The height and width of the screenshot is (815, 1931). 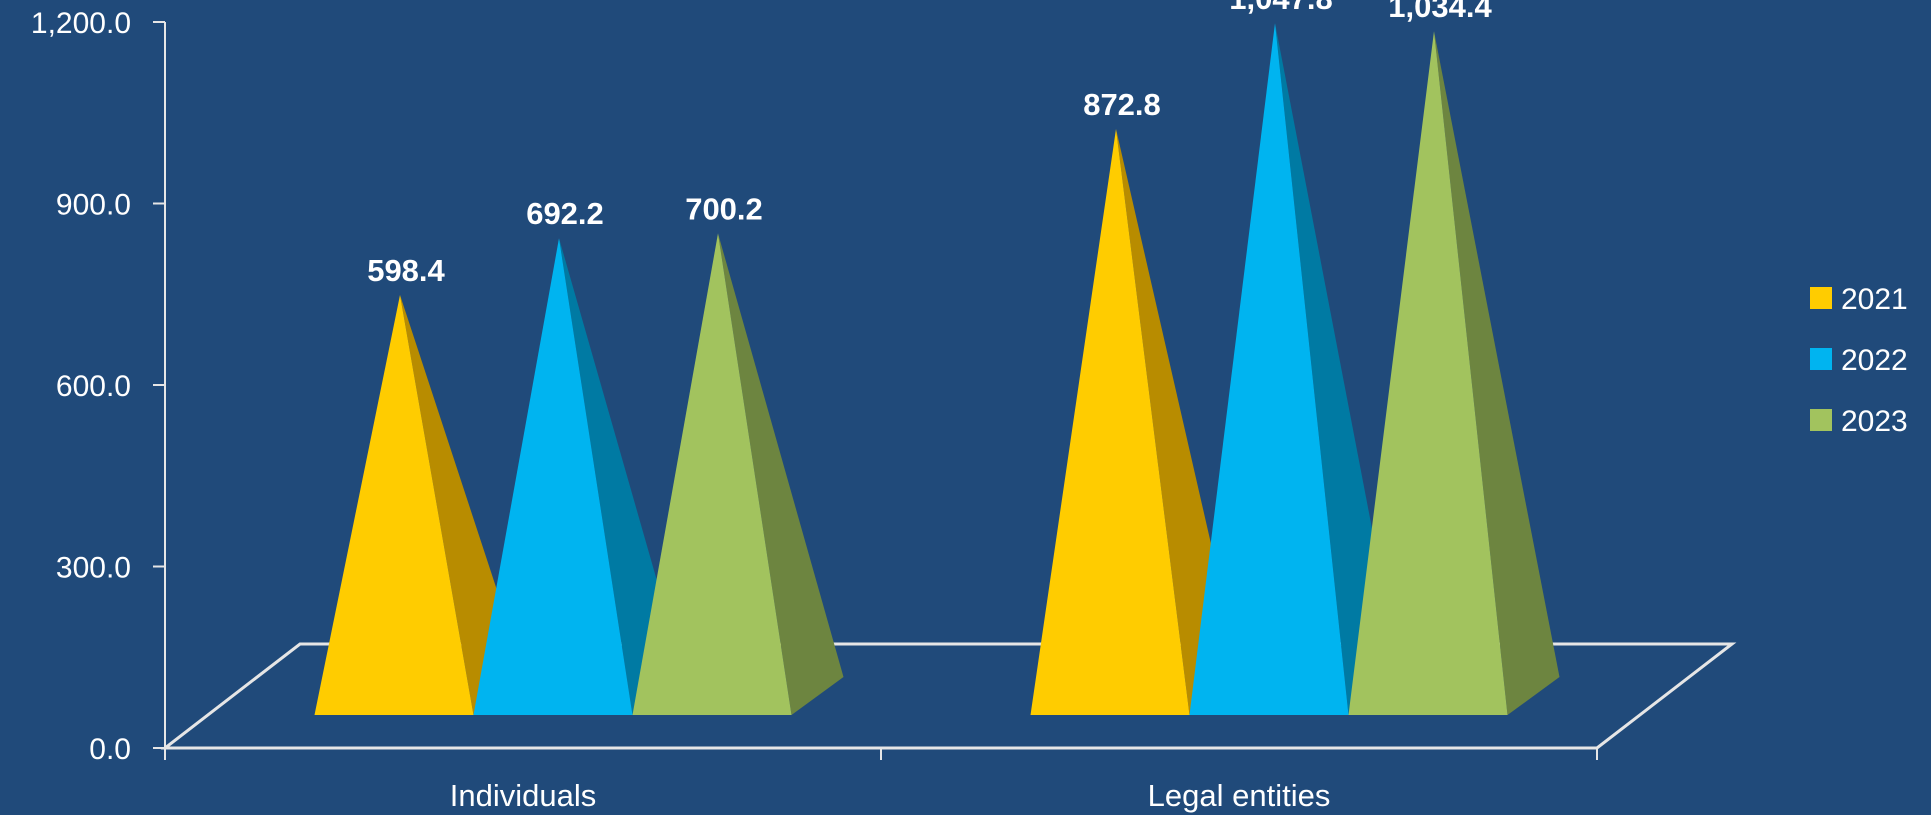 I want to click on legend-label: 2022, so click(x=1874, y=360).